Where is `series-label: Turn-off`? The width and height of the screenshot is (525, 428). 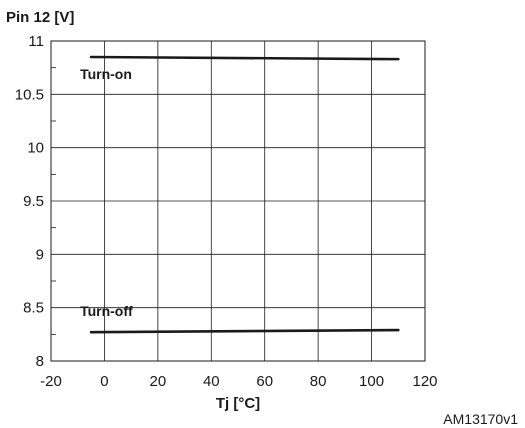
series-label: Turn-off is located at coordinates (106, 311).